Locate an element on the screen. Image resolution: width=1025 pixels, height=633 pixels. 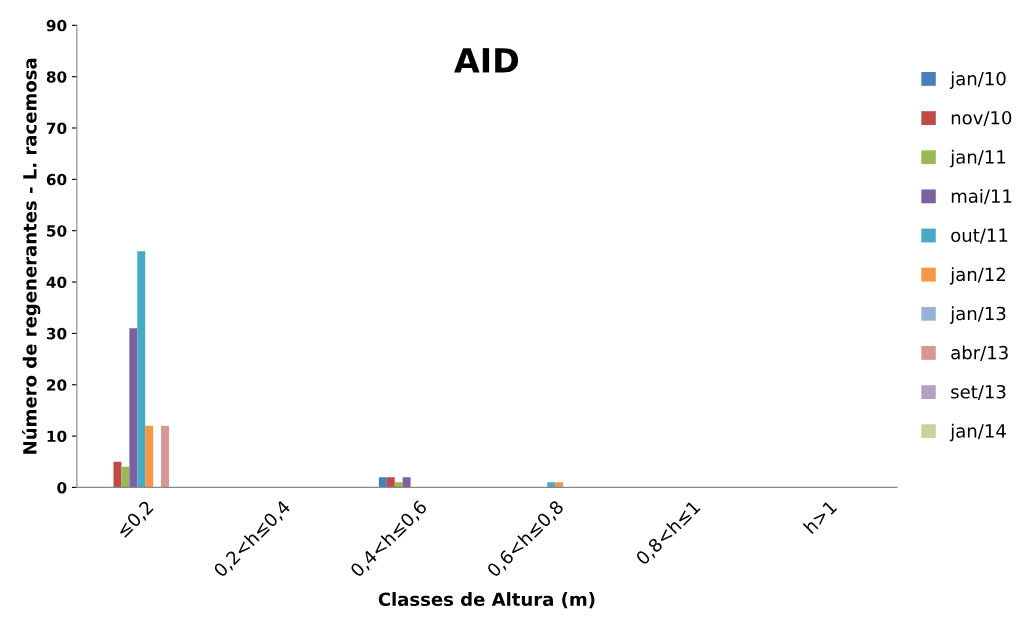
legend-label: jan/11 is located at coordinates (977, 158).